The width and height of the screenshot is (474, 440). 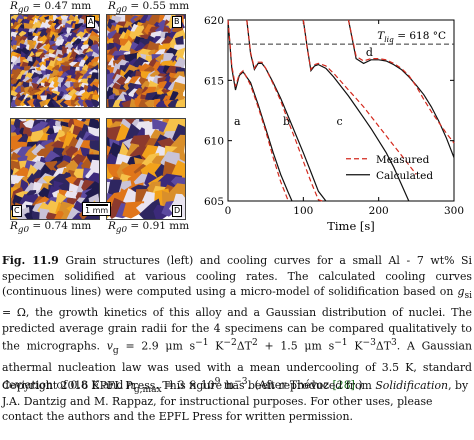 What do you see at coordinates (91, 22) in the screenshot?
I see `corner-label-a: A` at bounding box center [91, 22].